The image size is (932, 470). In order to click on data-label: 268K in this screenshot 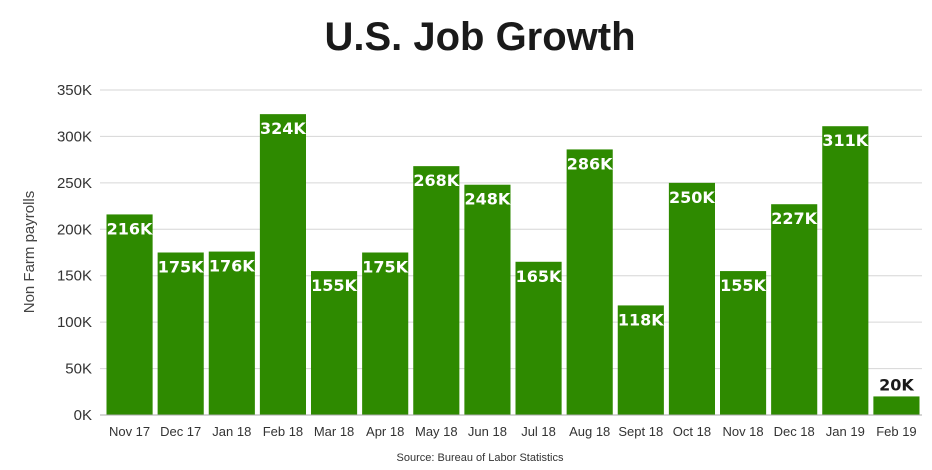, I will do `click(436, 180)`.